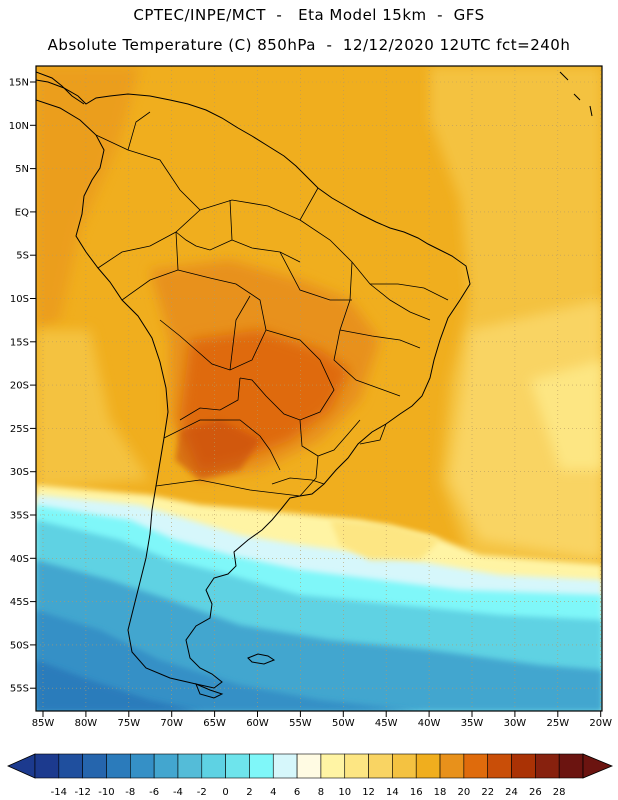 The width and height of the screenshot is (618, 800). What do you see at coordinates (464, 792) in the screenshot?
I see `colorbar-label: 20` at bounding box center [464, 792].